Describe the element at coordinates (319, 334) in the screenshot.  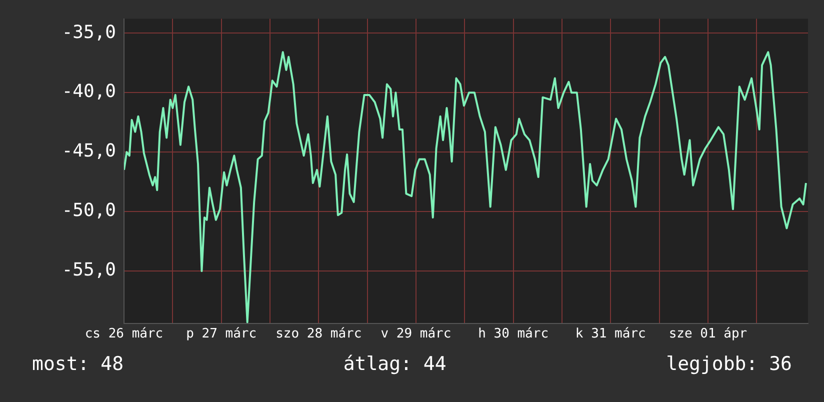
I see `x-tick-label: szo 28 márc` at that location.